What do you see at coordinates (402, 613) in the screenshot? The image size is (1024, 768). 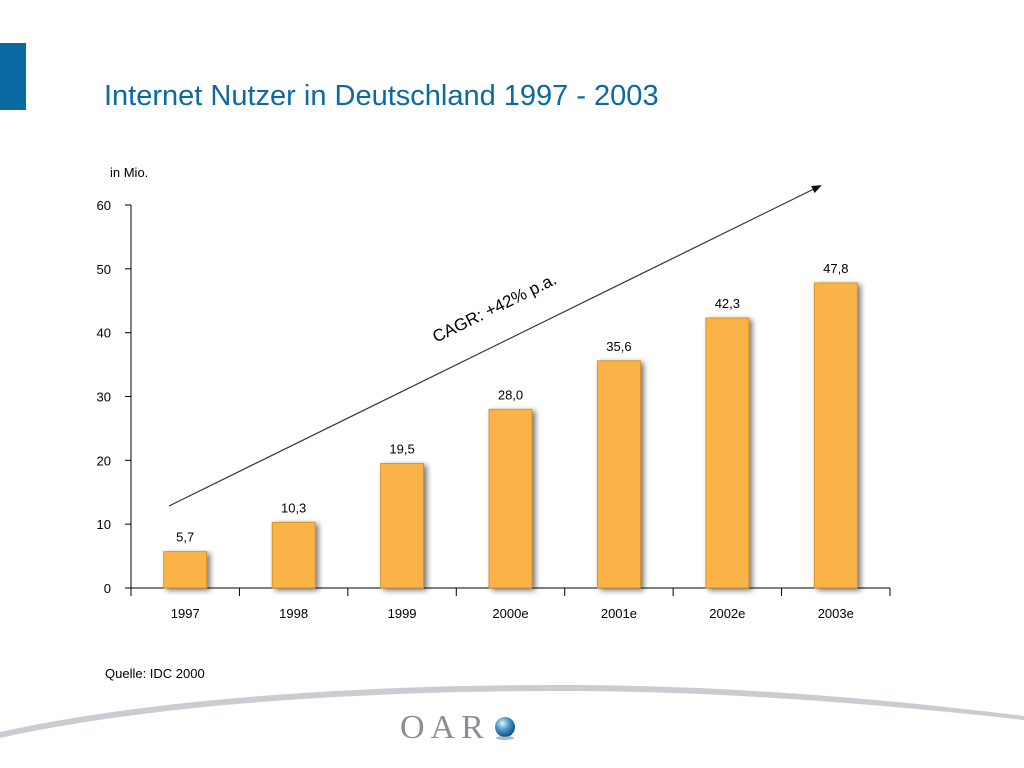 I see `x-tick-label: 1999` at bounding box center [402, 613].